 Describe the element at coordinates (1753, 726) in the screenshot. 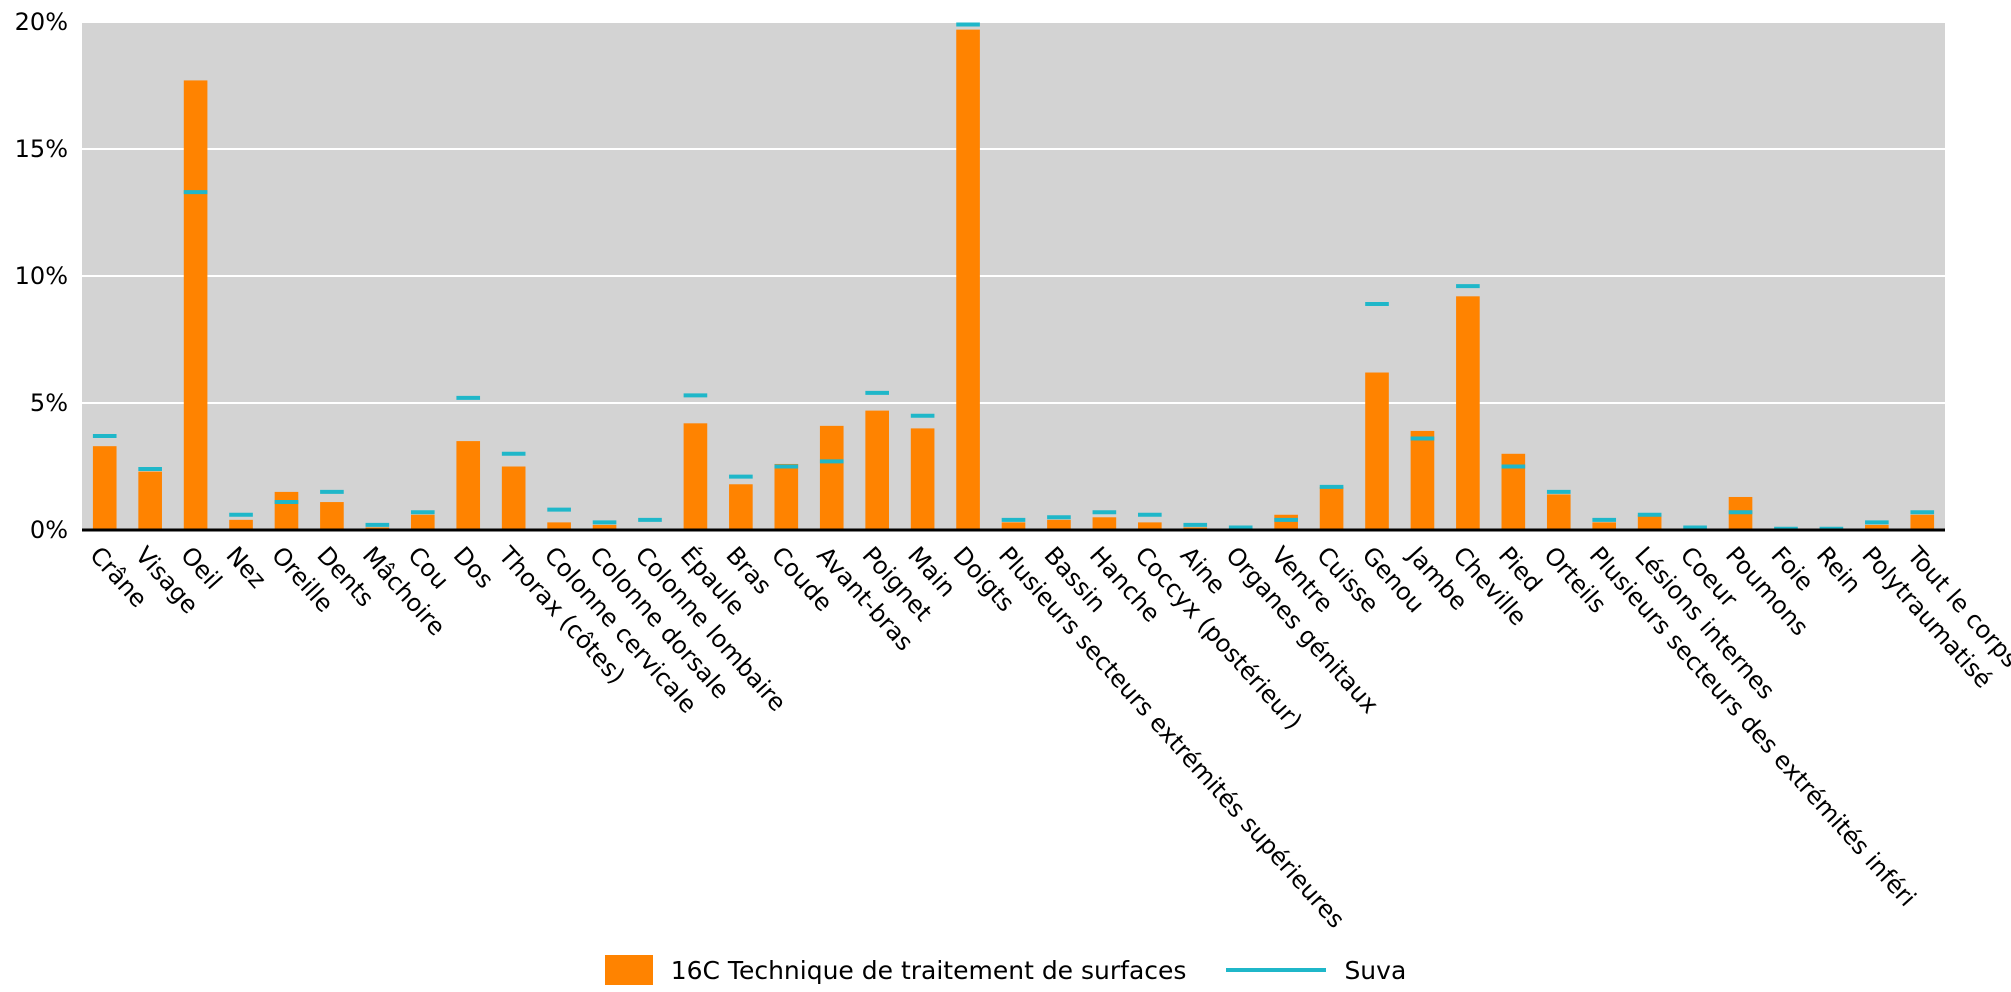

I see `x-tick-label: Plusieurs secteurs des extrémités inféri` at that location.